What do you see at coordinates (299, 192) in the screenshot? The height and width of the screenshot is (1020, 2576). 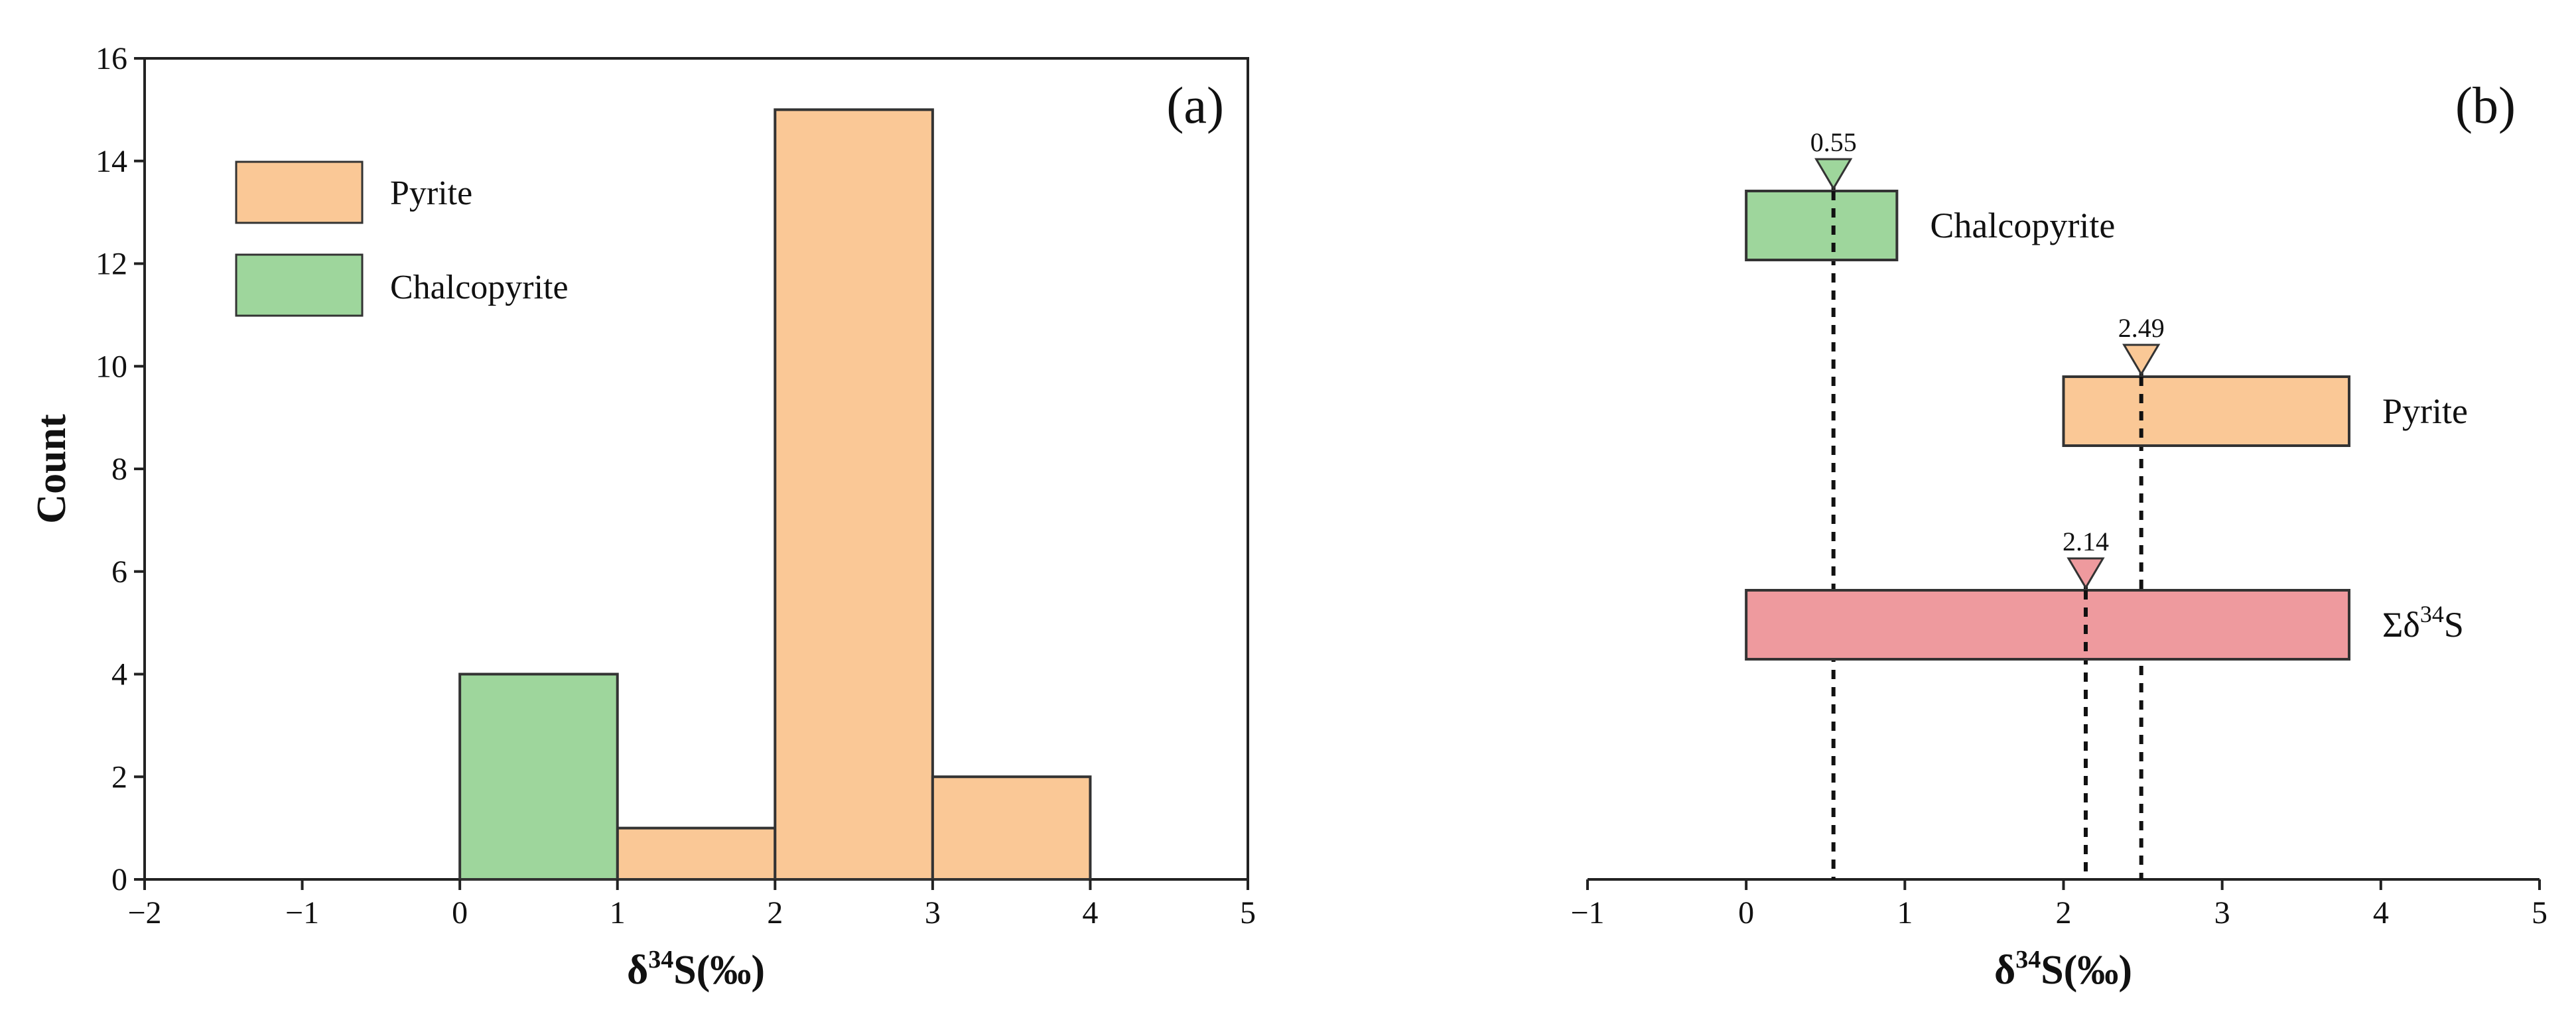 I see `legend-swatch-pyrite` at bounding box center [299, 192].